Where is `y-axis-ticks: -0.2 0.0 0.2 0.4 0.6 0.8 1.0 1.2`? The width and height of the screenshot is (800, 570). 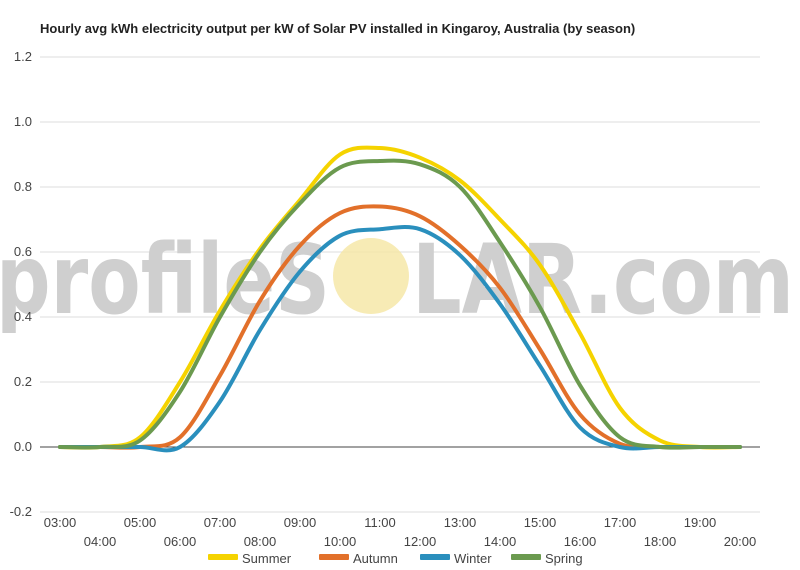
y-axis-ticks: -0.2 0.0 0.2 0.4 0.6 0.8 1.0 1.2 is located at coordinates (21, 284).